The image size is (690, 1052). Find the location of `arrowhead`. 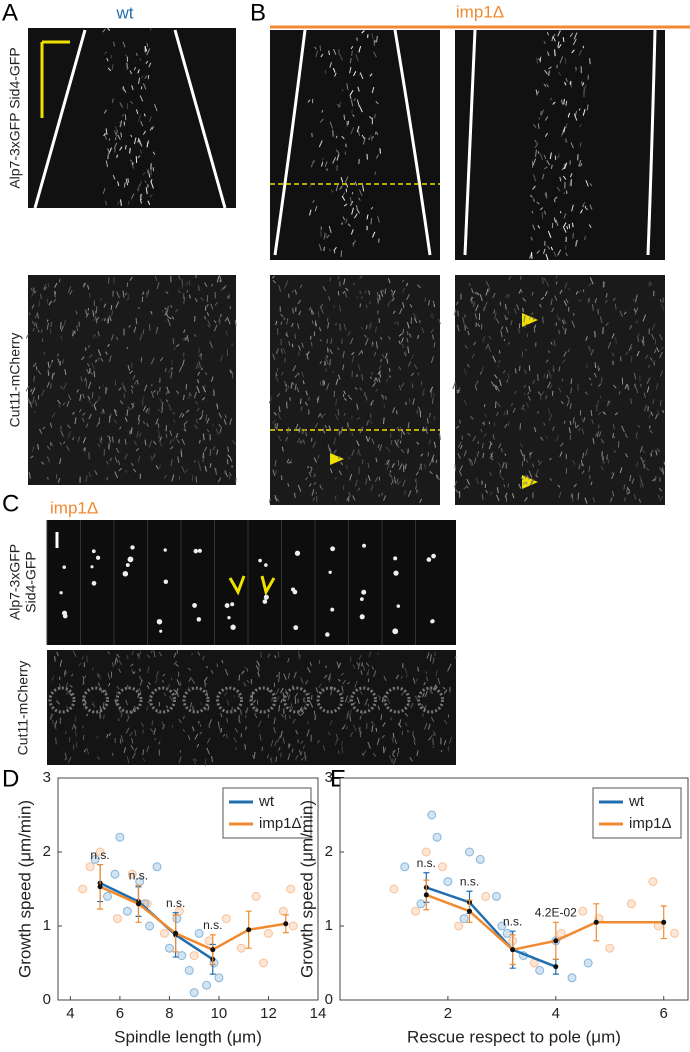

arrowhead is located at coordinates (530, 482).